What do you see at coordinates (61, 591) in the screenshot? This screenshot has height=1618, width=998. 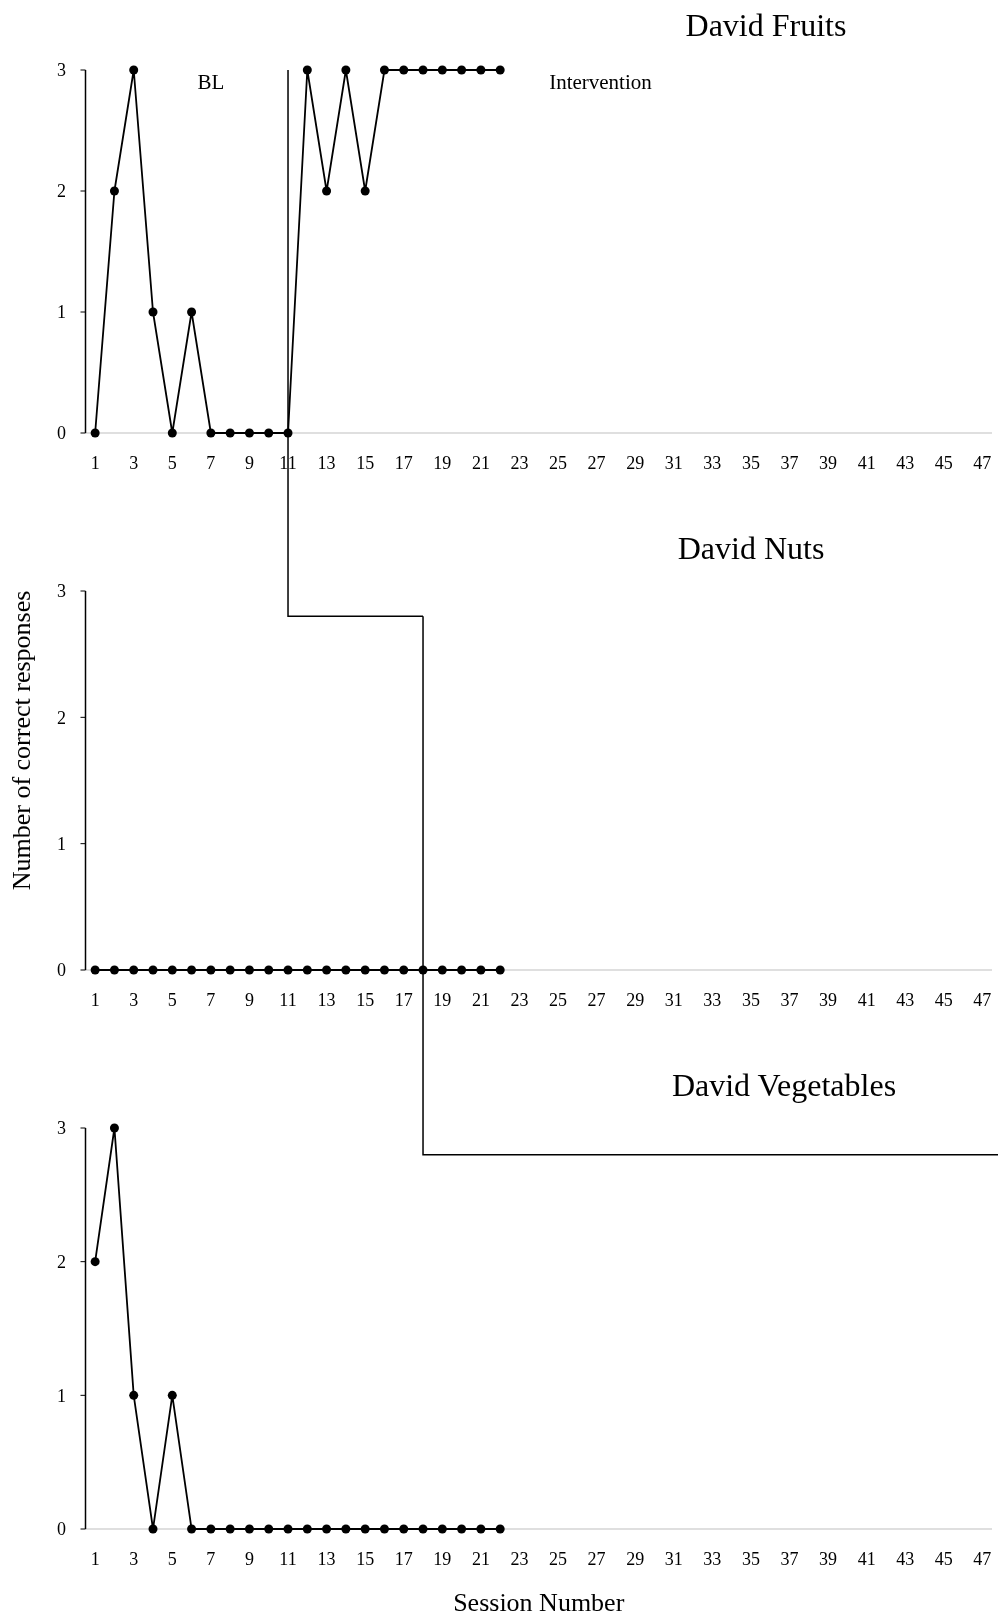 I see `y-tick-label: 3` at bounding box center [61, 591].